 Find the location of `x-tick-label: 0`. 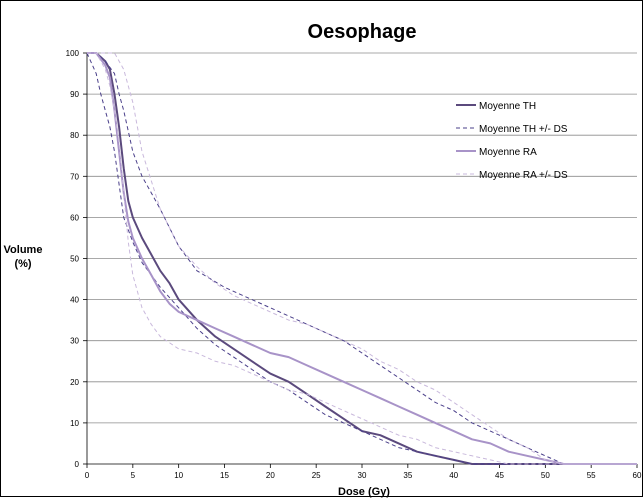

x-tick-label: 0 is located at coordinates (87, 475).